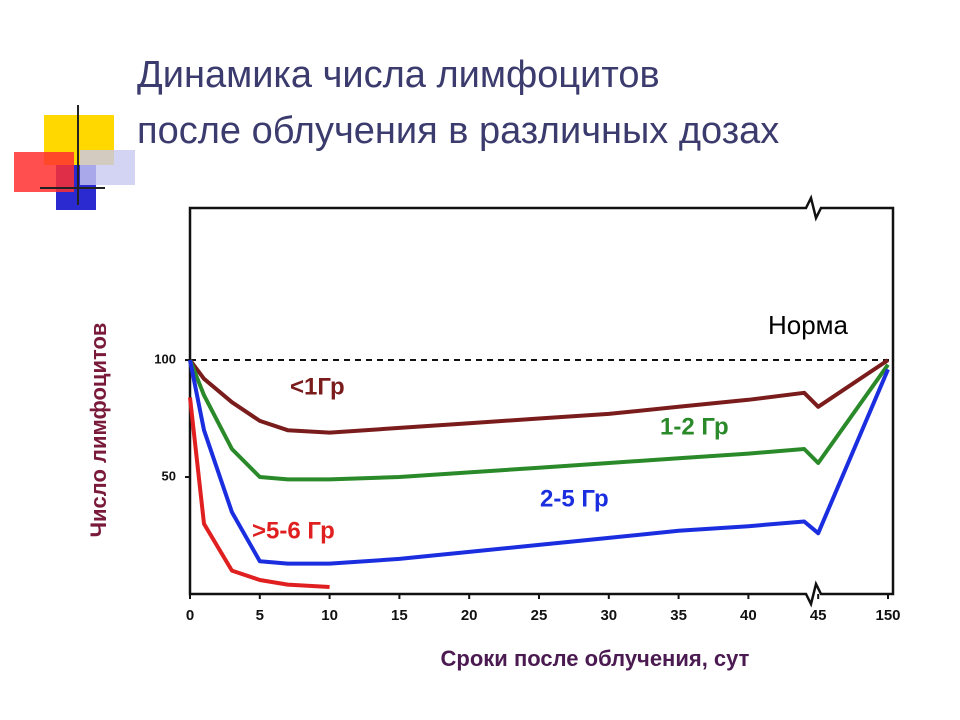 The image size is (960, 720). Describe the element at coordinates (458, 131) in the screenshot. I see `title: после облучения в различных дозах` at that location.